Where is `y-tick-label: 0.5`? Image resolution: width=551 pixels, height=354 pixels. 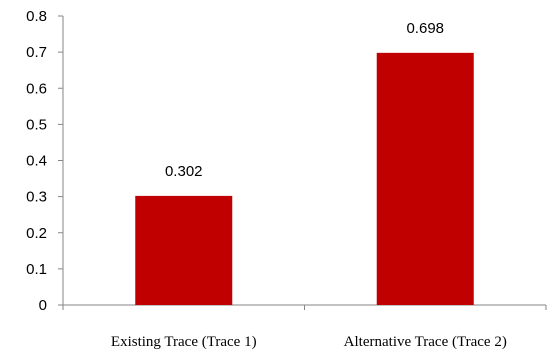 y-tick-label: 0.5 is located at coordinates (36, 124).